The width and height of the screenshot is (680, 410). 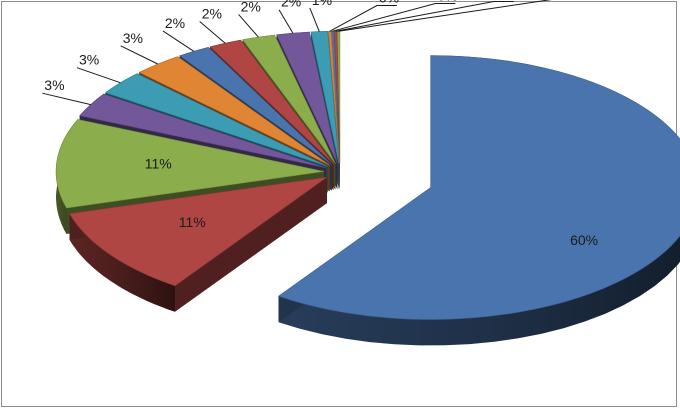 What do you see at coordinates (584, 240) in the screenshot?
I see `slice-label: 60%` at bounding box center [584, 240].